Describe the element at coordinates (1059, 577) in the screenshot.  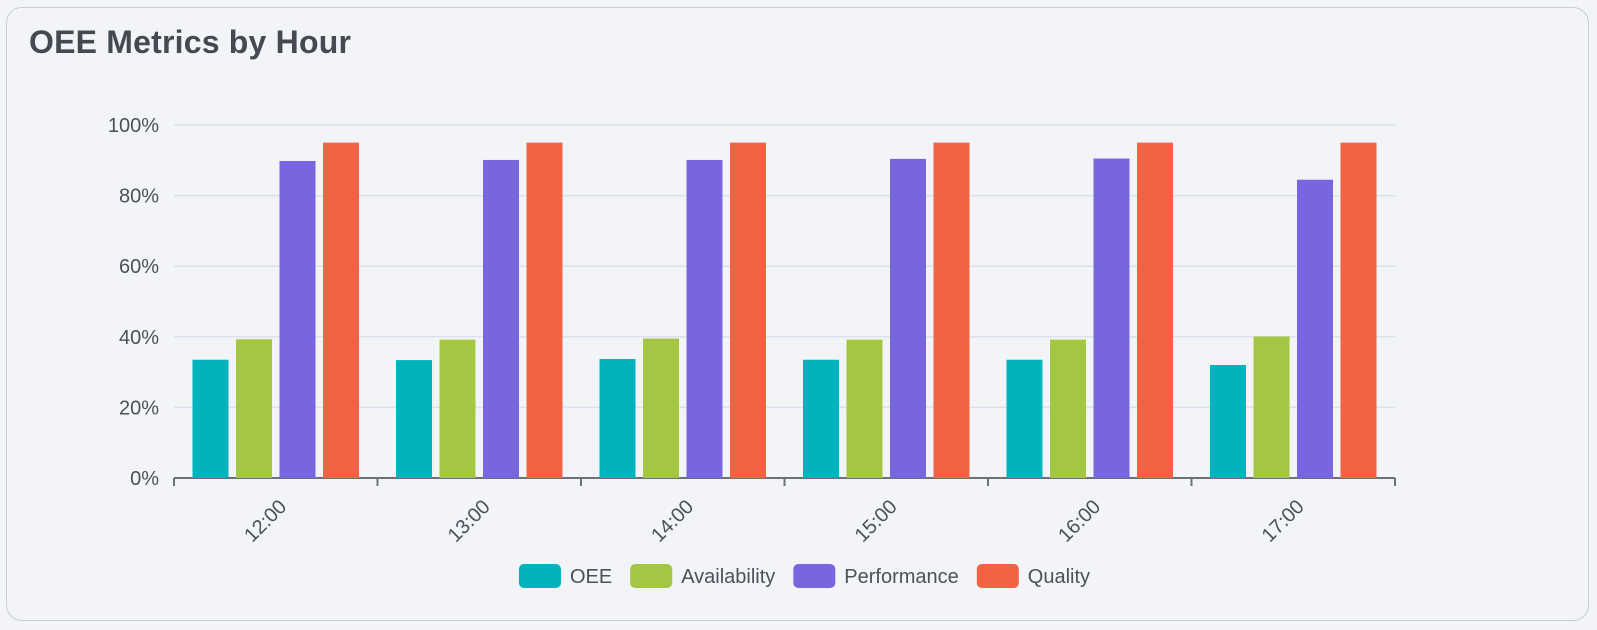
I see `legend-label-quality: Quality` at that location.